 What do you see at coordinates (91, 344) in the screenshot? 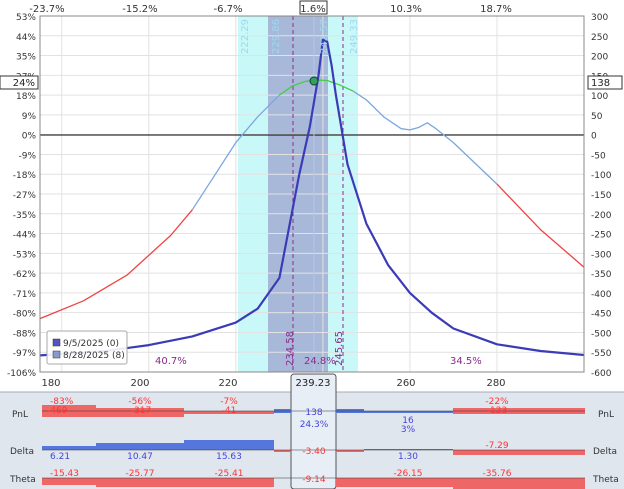
I see `legend-label-1: 9/5/2025 (0)` at bounding box center [91, 344].